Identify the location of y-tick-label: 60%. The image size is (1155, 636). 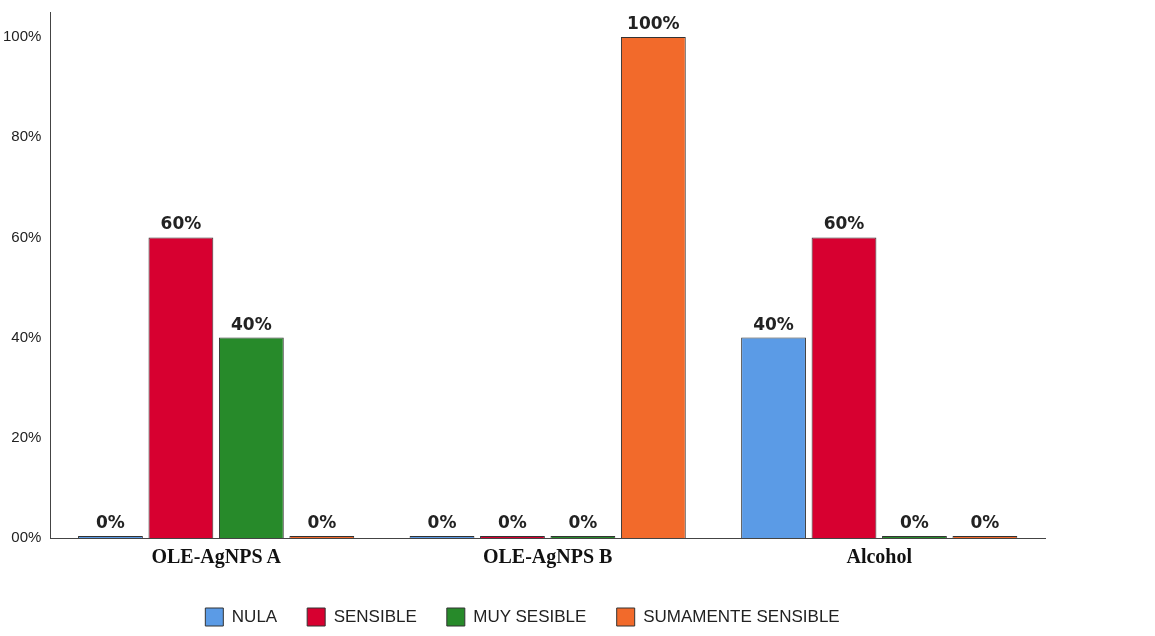
(26, 236).